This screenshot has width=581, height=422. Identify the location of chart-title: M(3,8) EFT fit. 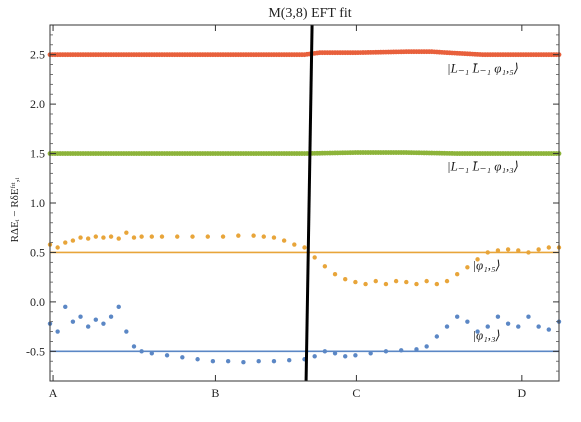
(309, 13).